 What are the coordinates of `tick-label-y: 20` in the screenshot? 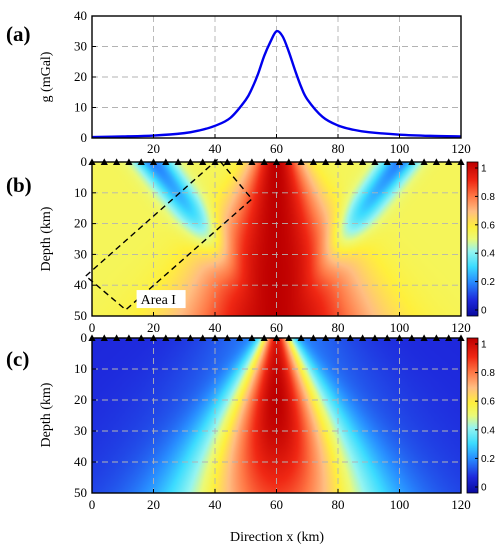 It's located at (80, 399).